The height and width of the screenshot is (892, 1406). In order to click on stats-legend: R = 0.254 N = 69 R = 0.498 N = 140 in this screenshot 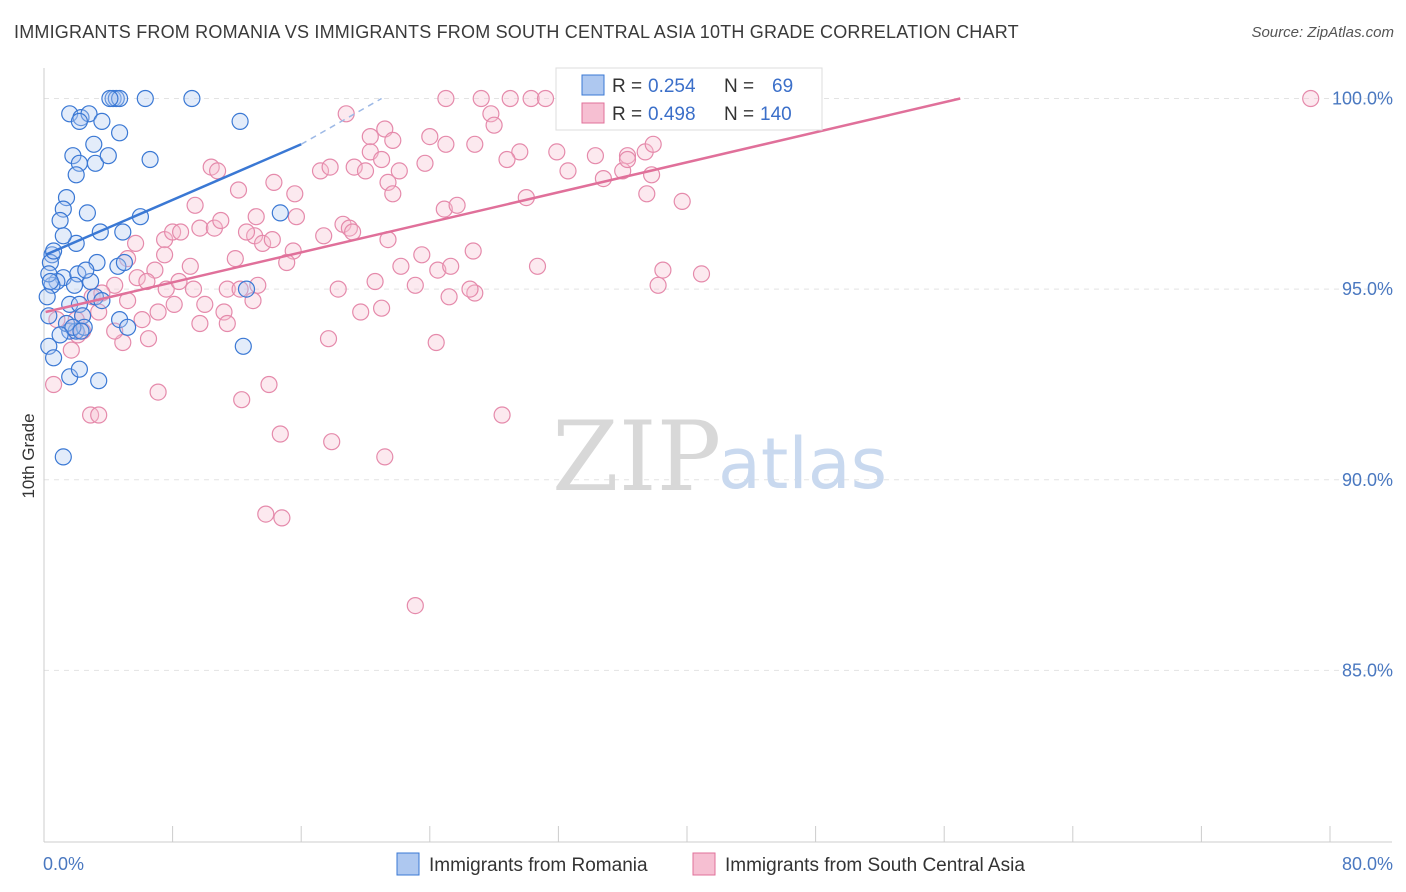, I will do `click(689, 99)`.